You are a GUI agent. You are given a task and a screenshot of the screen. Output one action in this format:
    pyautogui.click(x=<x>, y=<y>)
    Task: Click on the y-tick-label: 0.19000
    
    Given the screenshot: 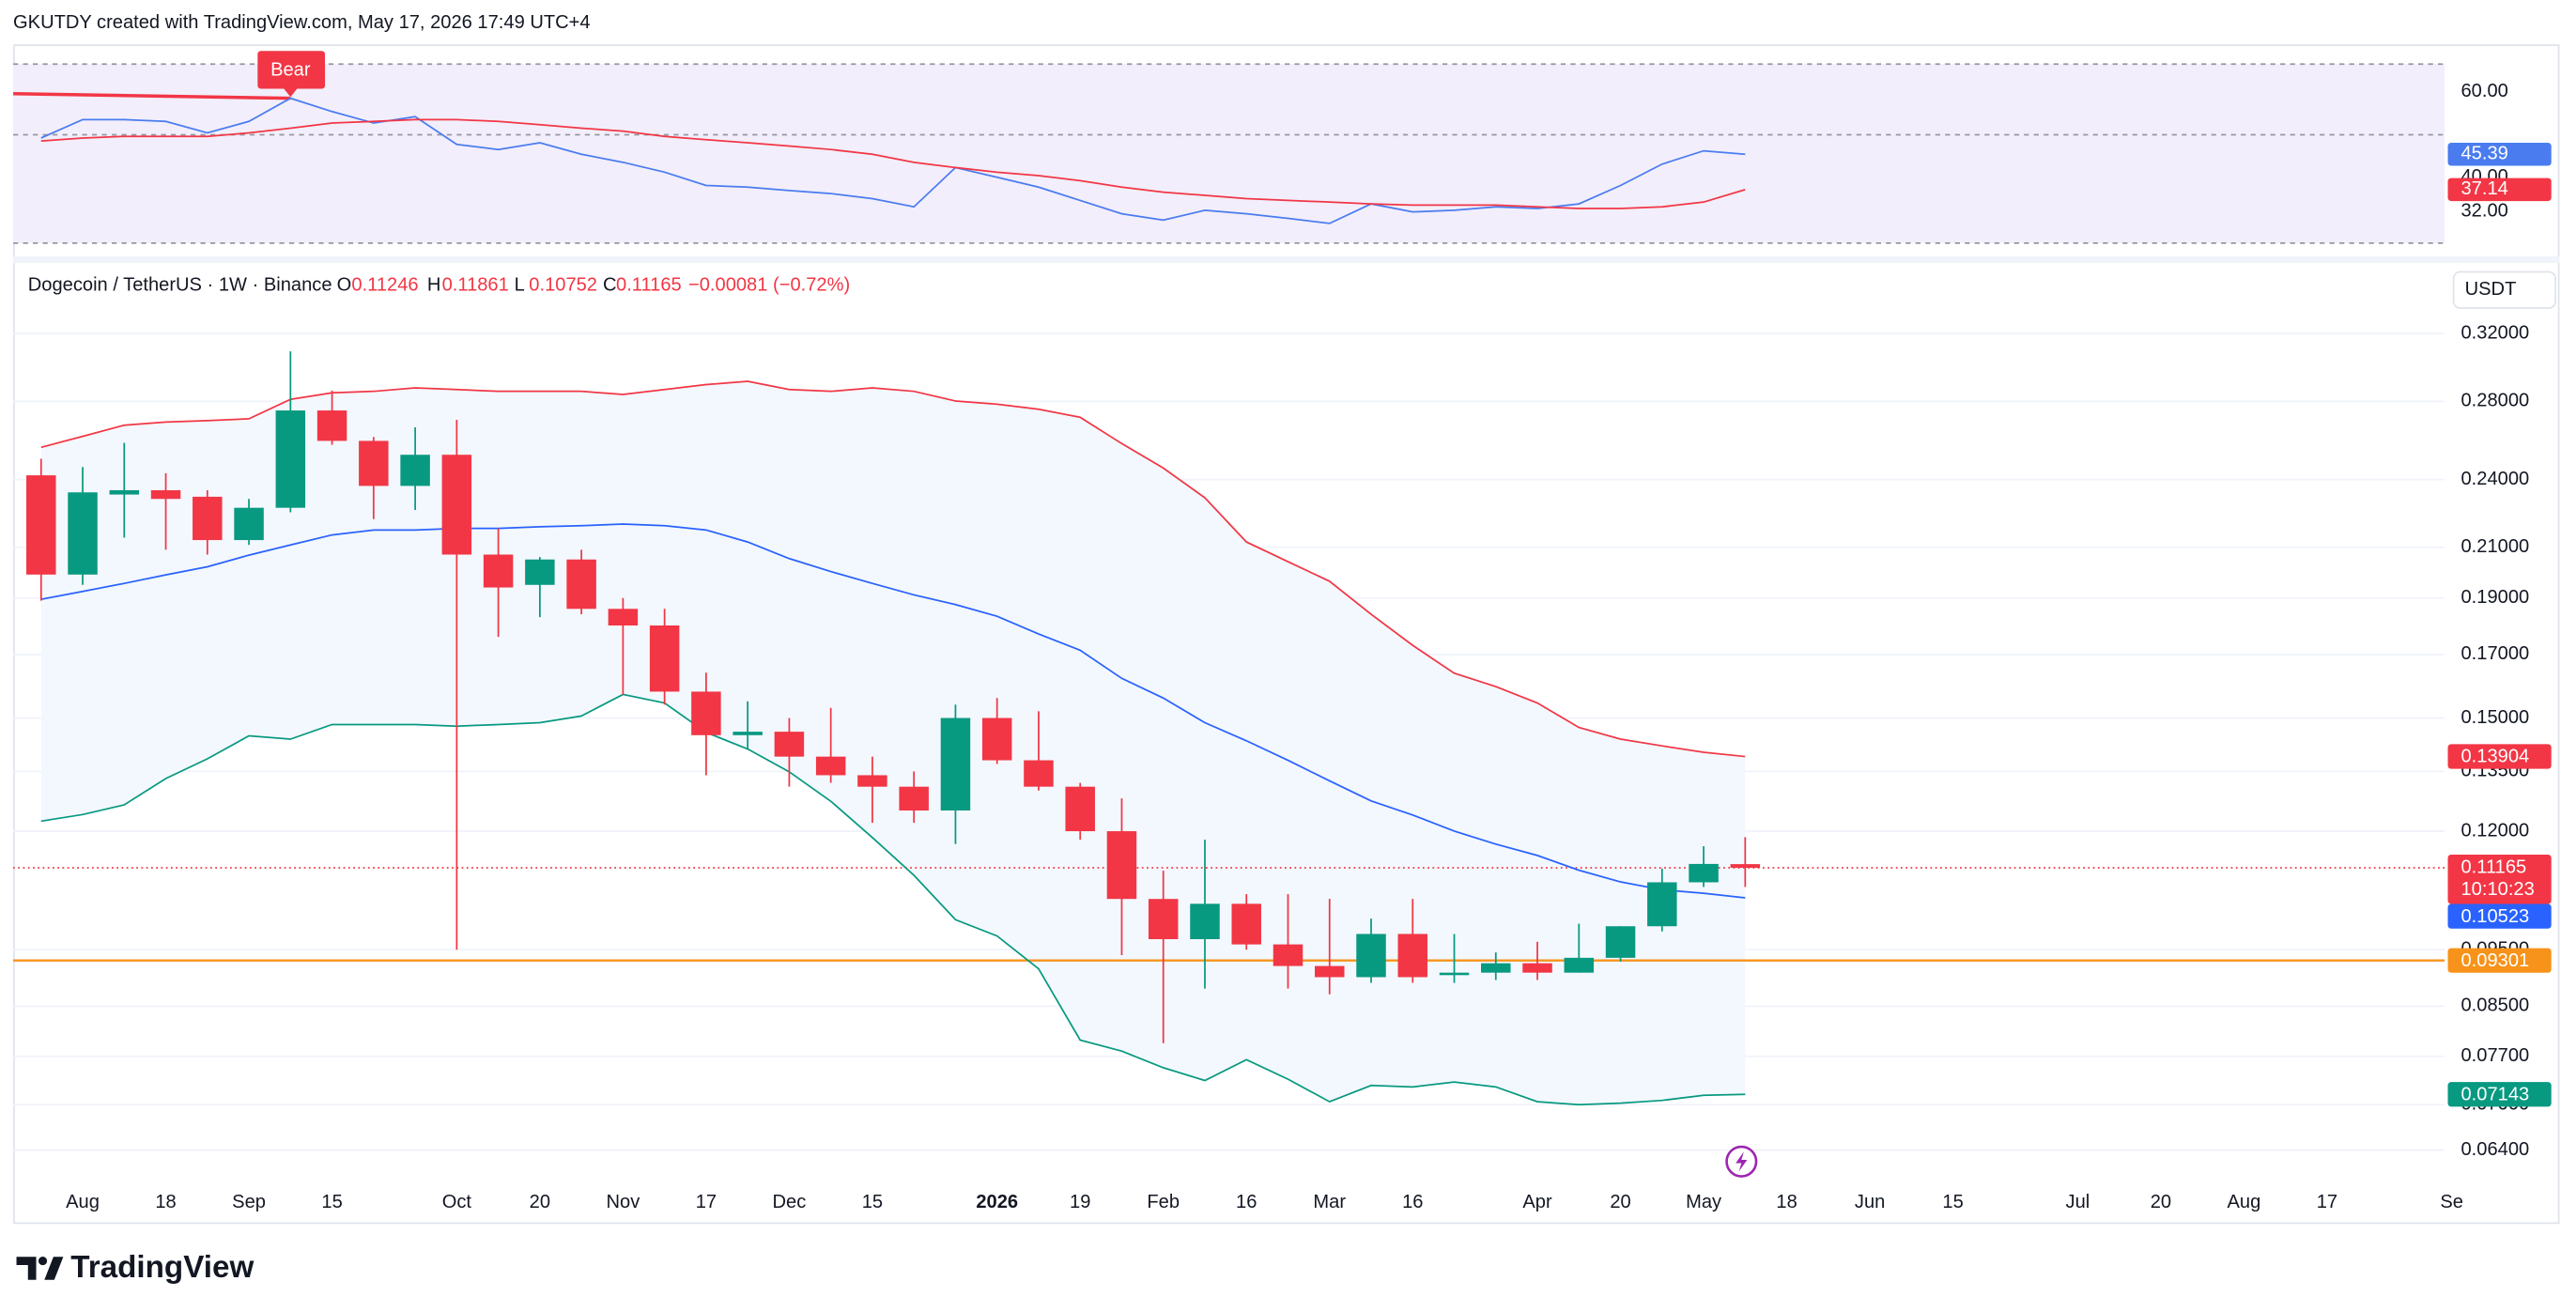 What is the action you would take?
    pyautogui.click(x=2495, y=597)
    